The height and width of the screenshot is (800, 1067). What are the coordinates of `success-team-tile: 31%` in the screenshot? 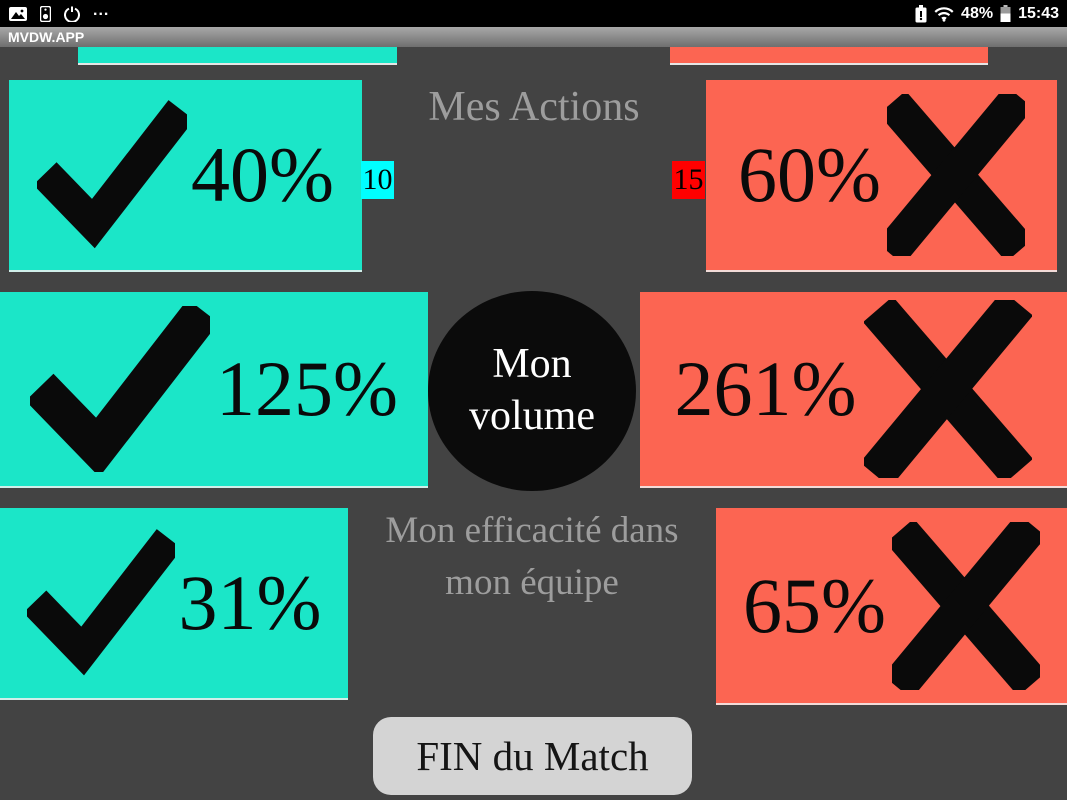 It's located at (174, 604).